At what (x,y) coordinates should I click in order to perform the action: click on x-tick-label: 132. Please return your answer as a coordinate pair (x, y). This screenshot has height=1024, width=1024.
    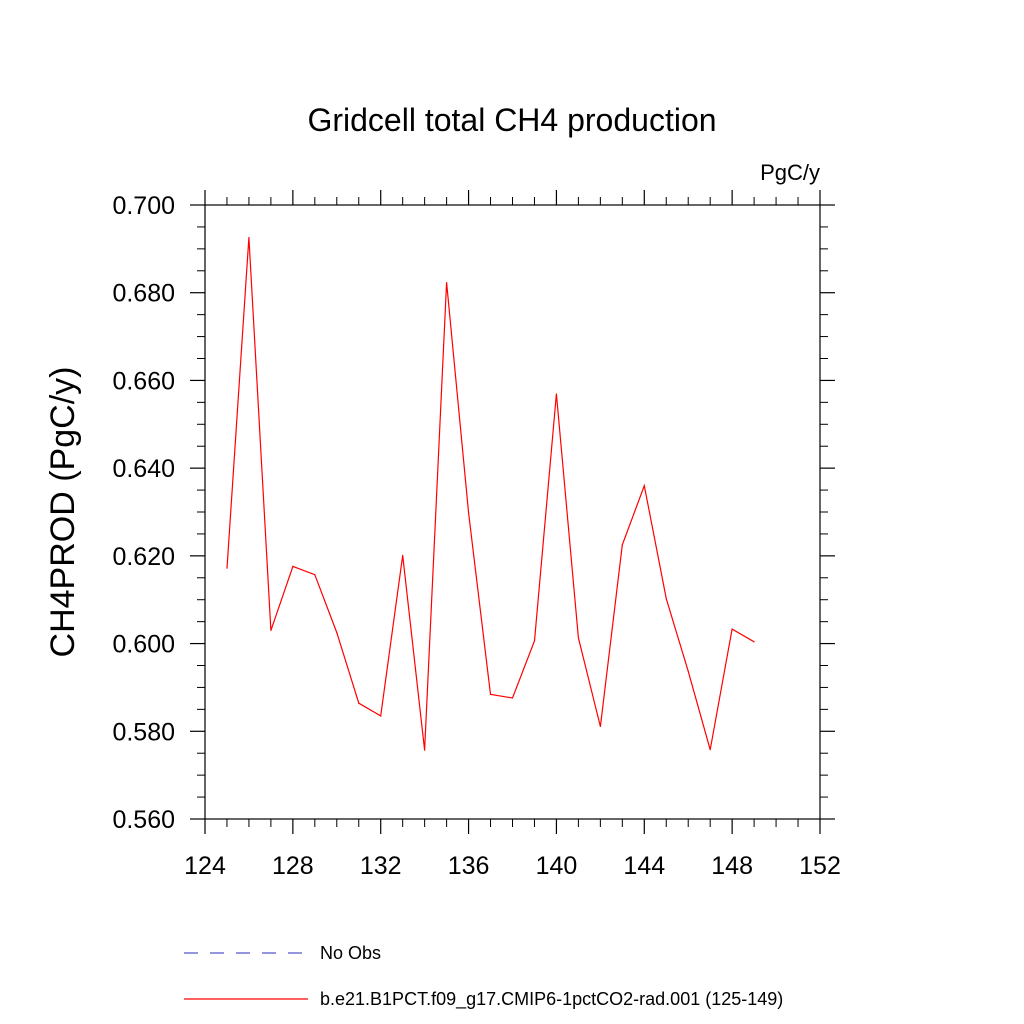
    Looking at the image, I should click on (381, 866).